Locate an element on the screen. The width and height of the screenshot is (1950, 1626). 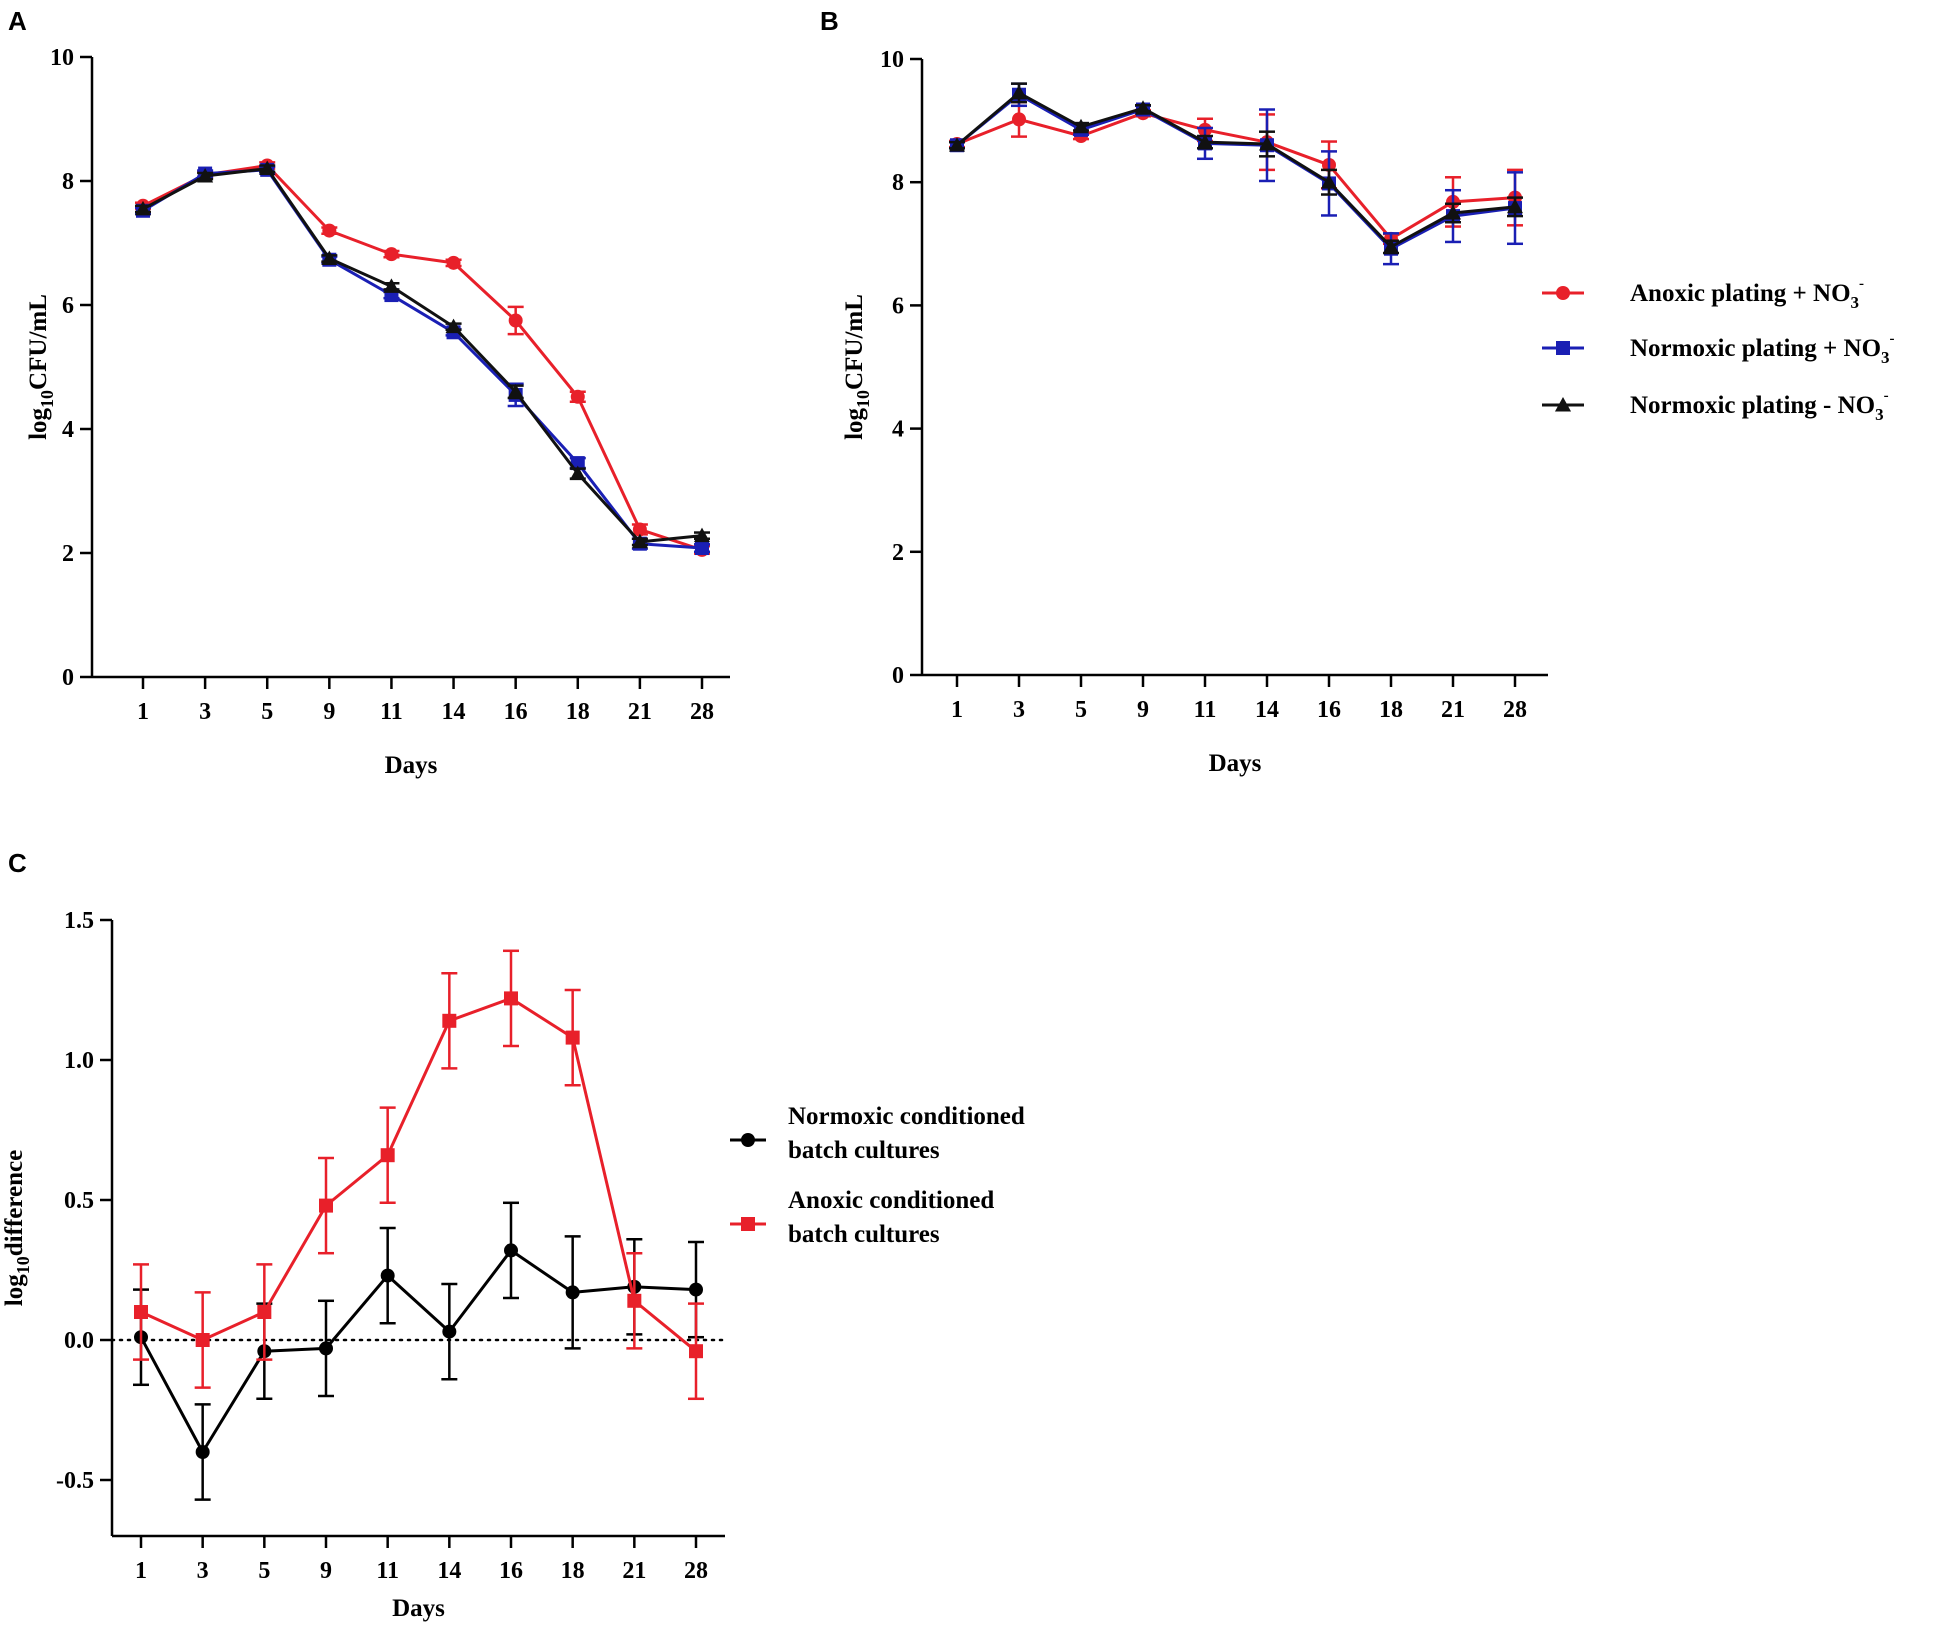
series-anoxic-conditioned-batch-cultures is located at coordinates (418, 1175).